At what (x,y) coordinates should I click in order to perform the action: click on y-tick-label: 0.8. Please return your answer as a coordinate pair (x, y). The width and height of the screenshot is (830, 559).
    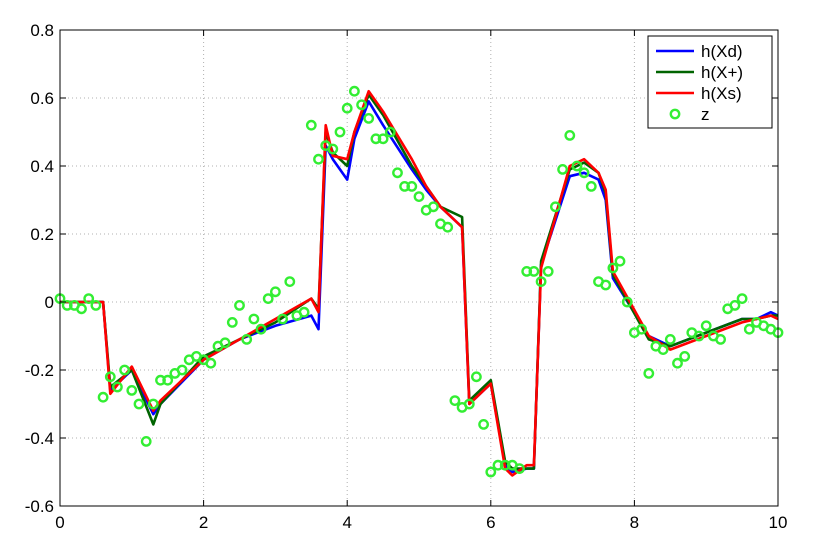
    Looking at the image, I should click on (42, 30).